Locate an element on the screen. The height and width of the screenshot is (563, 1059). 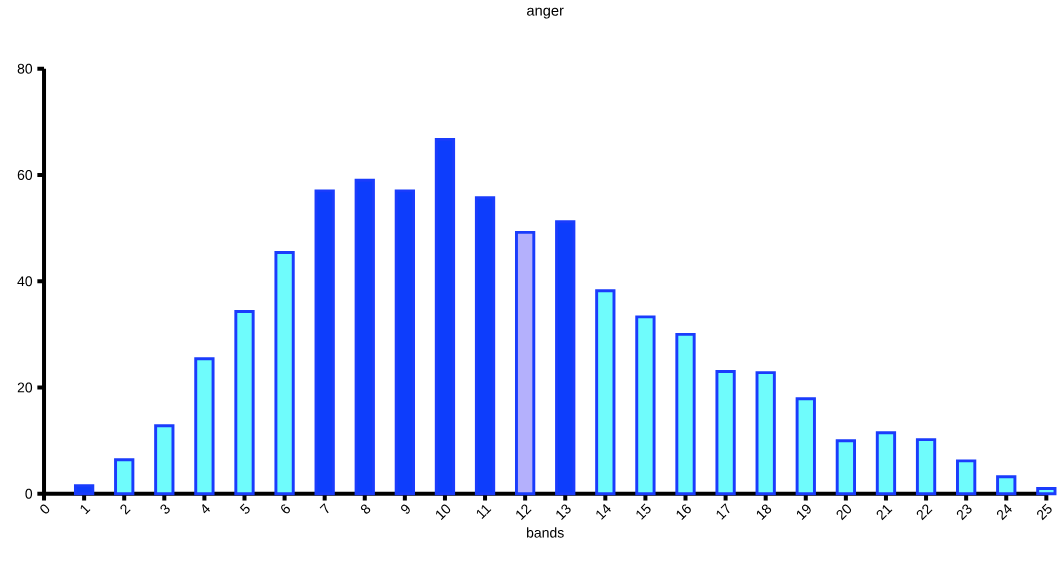
x-tick-label: 16 is located at coordinates (683, 512).